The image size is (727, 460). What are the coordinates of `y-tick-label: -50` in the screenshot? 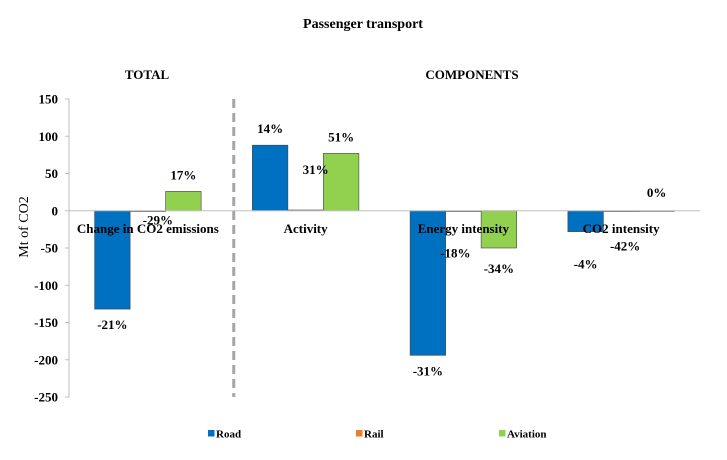 It's located at (49, 248).